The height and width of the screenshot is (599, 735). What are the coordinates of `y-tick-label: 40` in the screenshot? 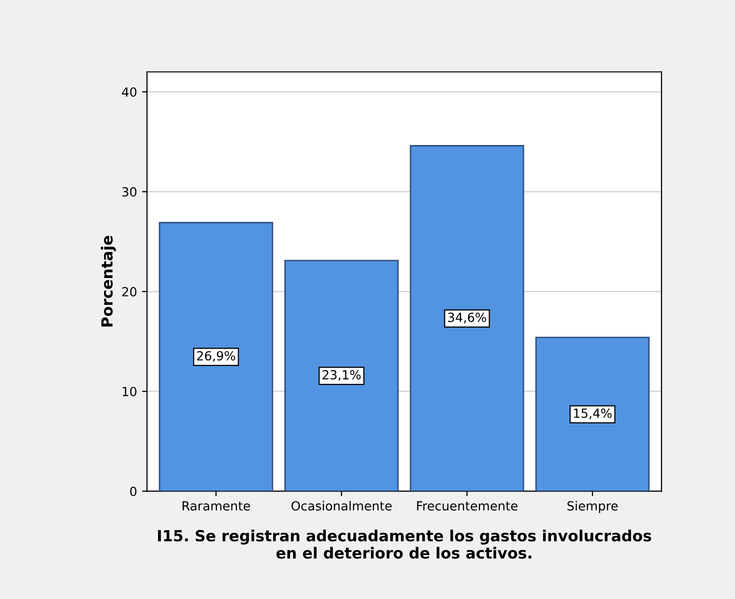 It's located at (129, 92).